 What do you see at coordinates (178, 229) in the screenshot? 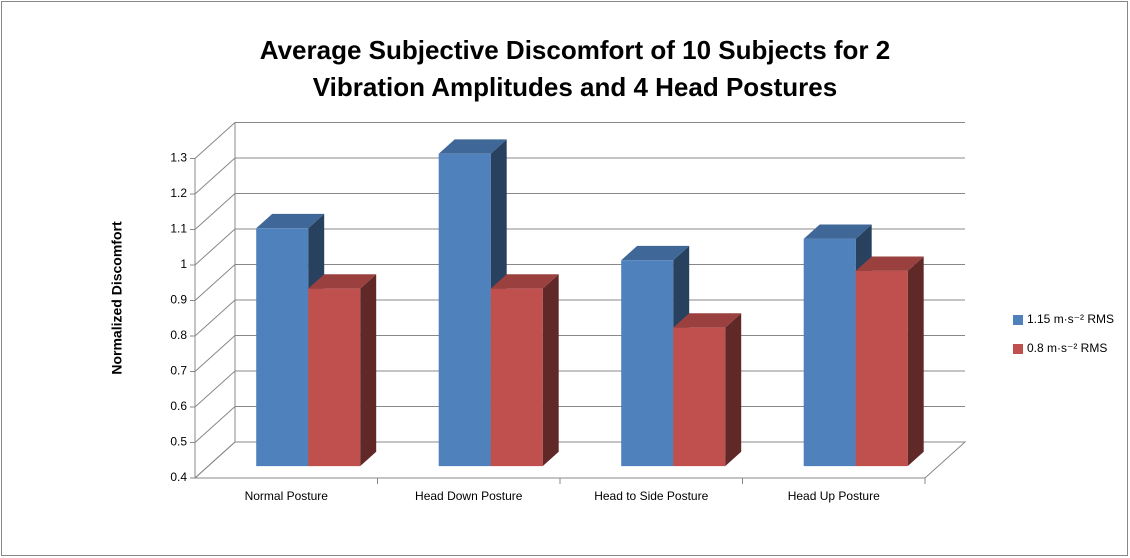
I see `y-tick-label: 1.1` at bounding box center [178, 229].